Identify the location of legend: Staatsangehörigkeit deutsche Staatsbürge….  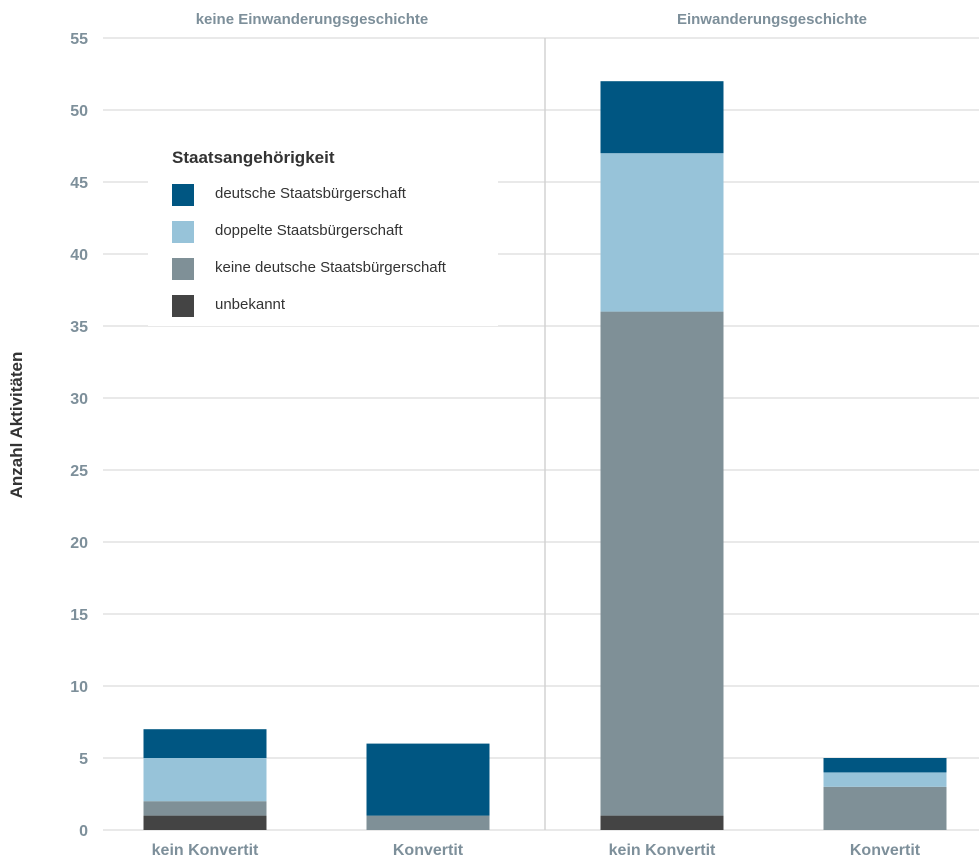
(323, 231).